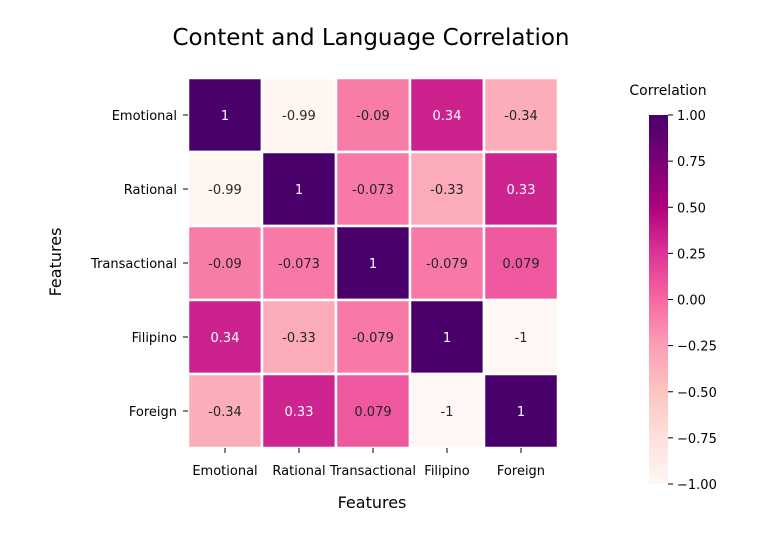  I want to click on y-axis-label: Features, so click(55, 262).